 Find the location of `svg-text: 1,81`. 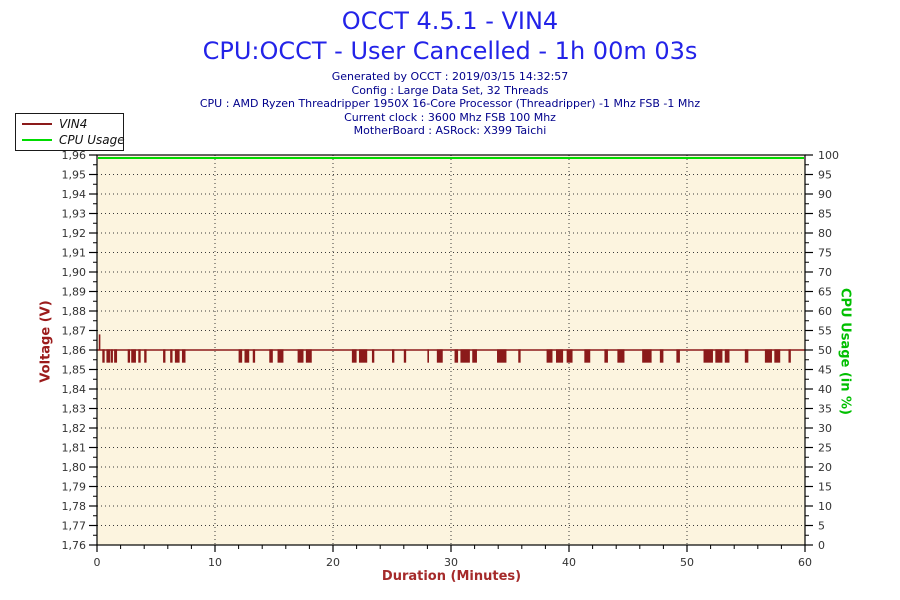

svg-text: 1,81 is located at coordinates (74, 448).